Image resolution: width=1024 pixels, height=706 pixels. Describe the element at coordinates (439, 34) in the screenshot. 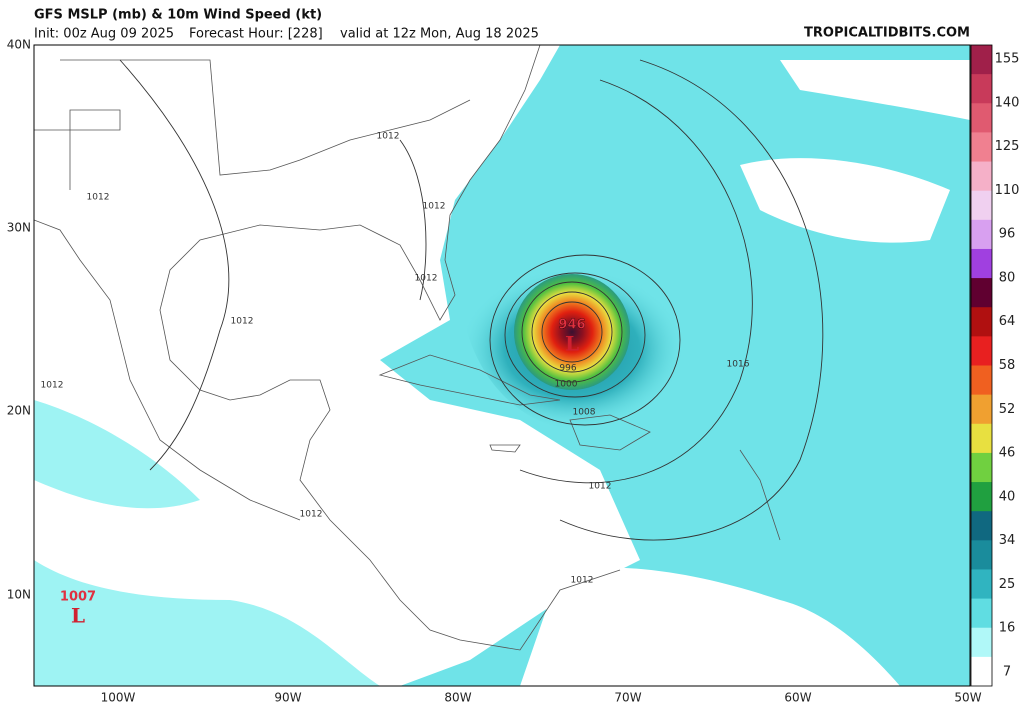

I see `valid-time: valid at 12z Mon, Aug 18 2025` at that location.